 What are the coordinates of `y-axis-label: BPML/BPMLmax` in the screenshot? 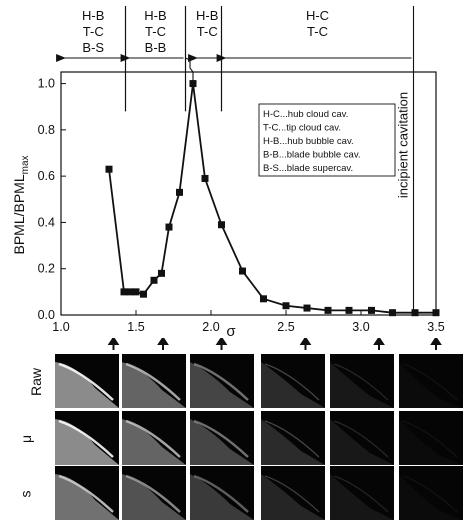 It's located at (21, 204).